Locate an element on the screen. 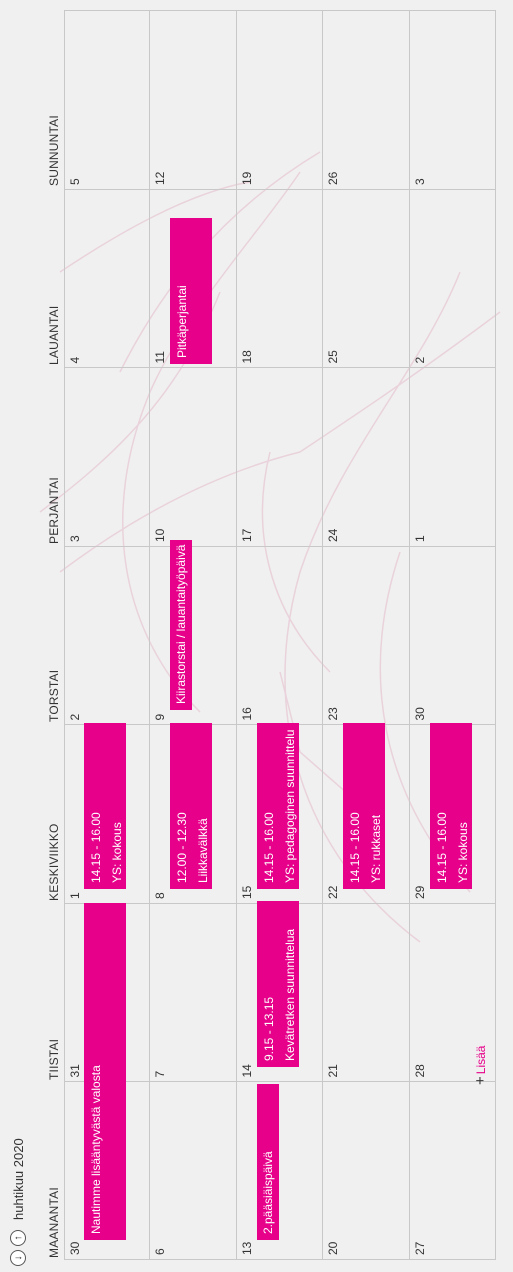 This screenshot has height=1272, width=513. day-number: 21 is located at coordinates (333, 1071).